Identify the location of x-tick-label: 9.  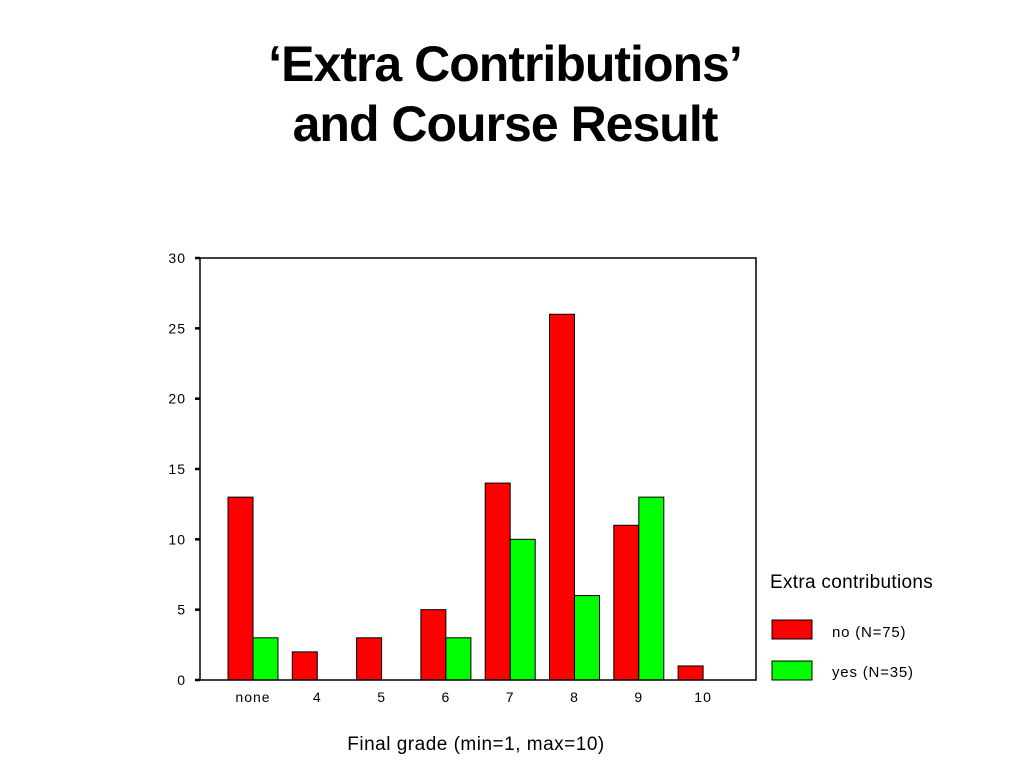
(638, 697).